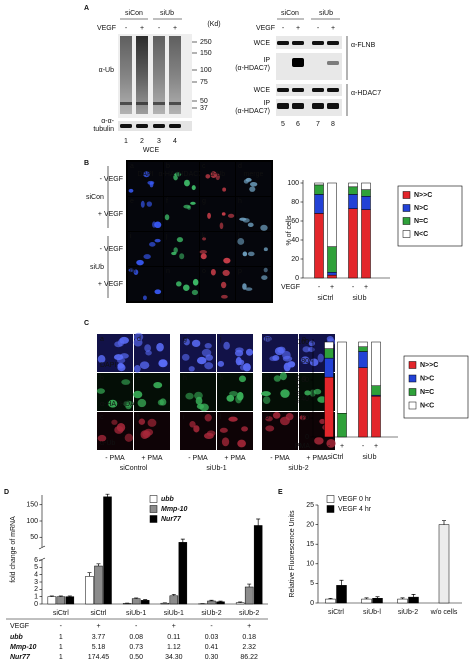  I want to click on y-tick-label: 50, so click(34, 537).